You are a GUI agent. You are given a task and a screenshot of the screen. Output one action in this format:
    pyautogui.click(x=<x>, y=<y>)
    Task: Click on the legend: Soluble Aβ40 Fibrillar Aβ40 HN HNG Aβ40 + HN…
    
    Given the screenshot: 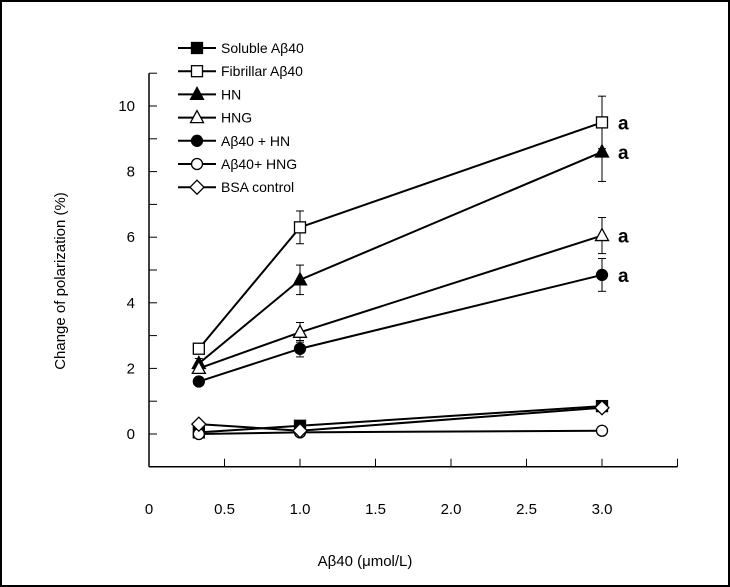 What is the action you would take?
    pyautogui.click(x=241, y=117)
    